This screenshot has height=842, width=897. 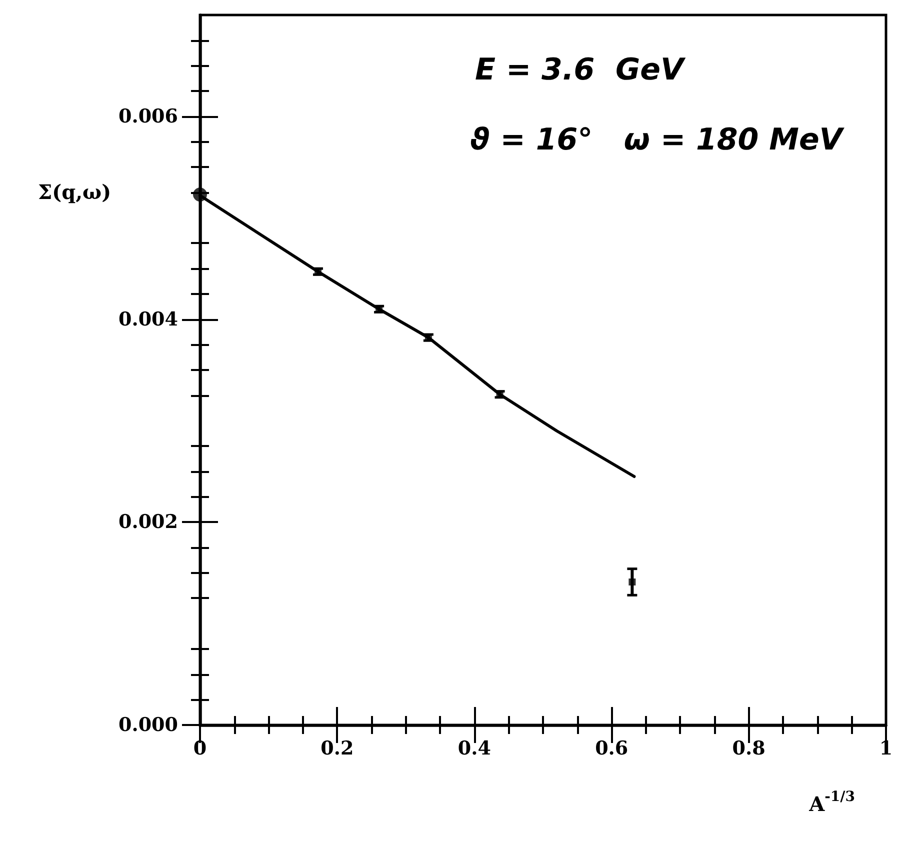 What do you see at coordinates (749, 749) in the screenshot?
I see `x-tick-label: 0.8` at bounding box center [749, 749].